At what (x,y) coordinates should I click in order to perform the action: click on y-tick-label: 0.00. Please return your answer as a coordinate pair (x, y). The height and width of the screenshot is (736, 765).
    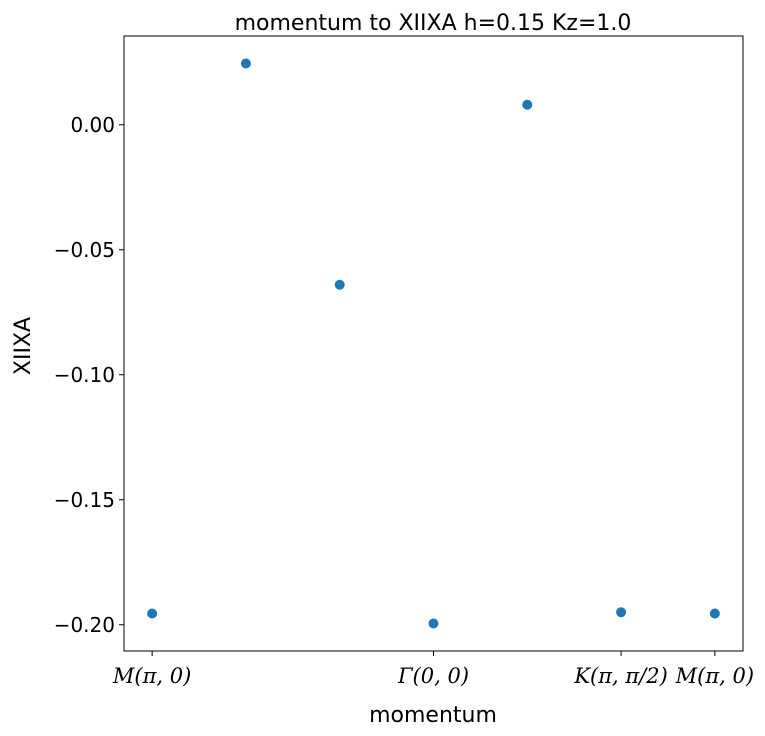
    Looking at the image, I should click on (92, 125).